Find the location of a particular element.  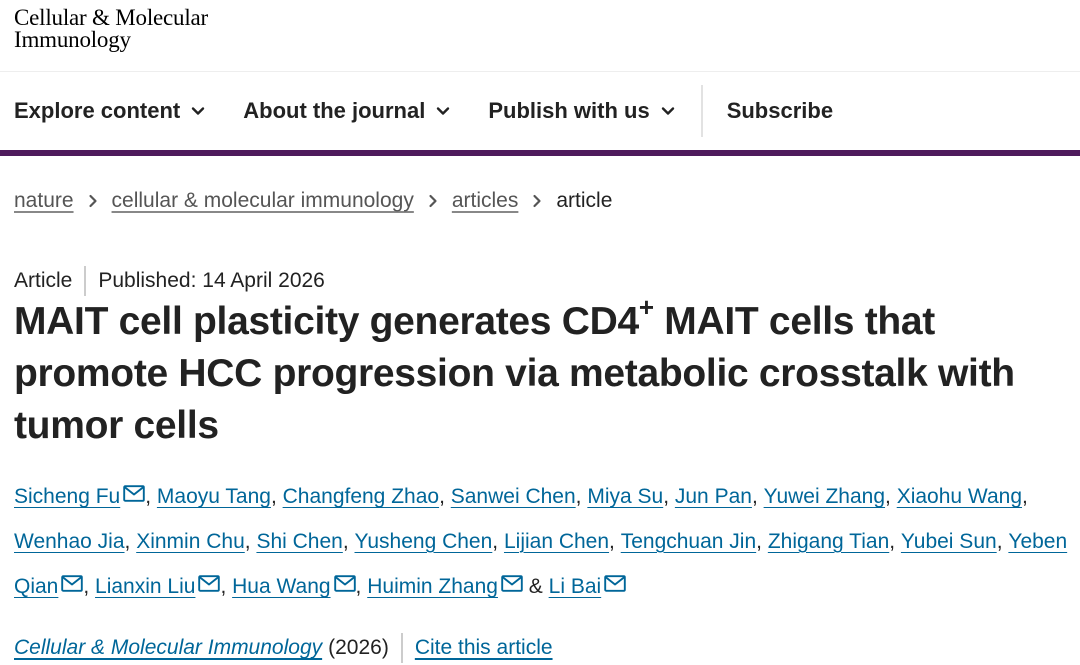

author-item: Zhigang Tian, is located at coordinates (834, 541).